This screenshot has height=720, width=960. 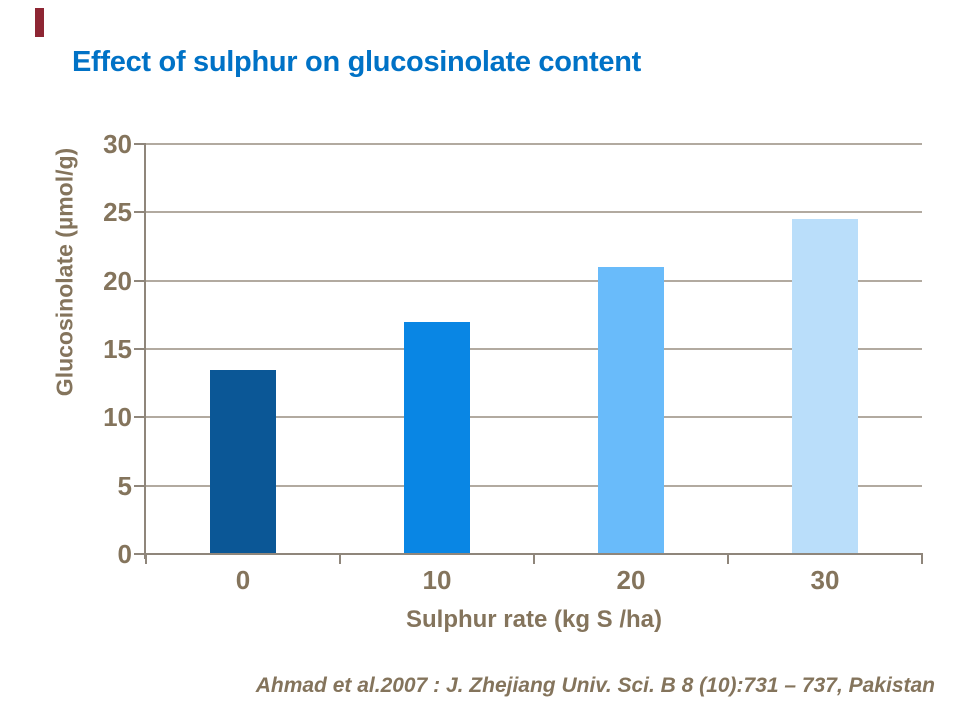 What do you see at coordinates (124, 485) in the screenshot?
I see `y-tick-label: 5` at bounding box center [124, 485].